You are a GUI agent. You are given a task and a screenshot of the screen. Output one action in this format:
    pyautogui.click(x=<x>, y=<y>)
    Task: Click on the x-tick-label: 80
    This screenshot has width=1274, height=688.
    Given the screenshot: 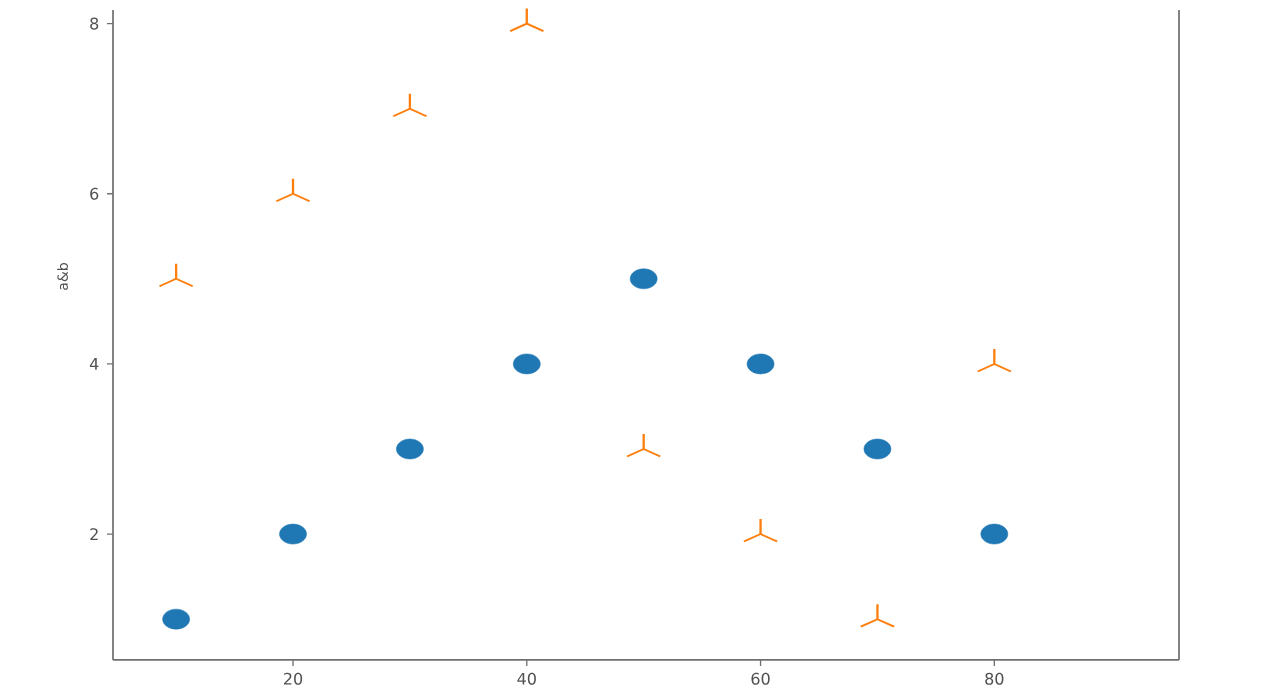 What is the action you would take?
    pyautogui.click(x=994, y=678)
    